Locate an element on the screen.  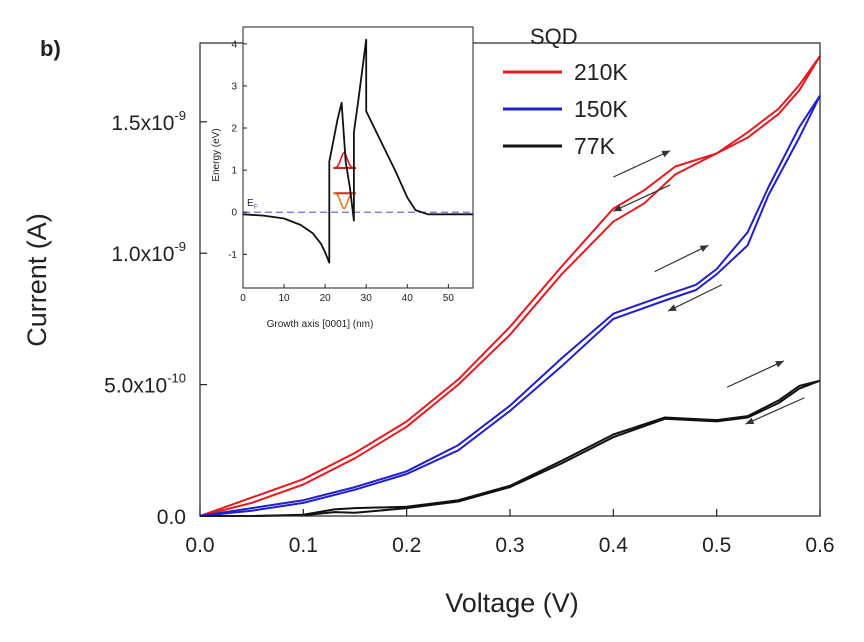
x-tick-label: 0.2 is located at coordinates (406, 545).